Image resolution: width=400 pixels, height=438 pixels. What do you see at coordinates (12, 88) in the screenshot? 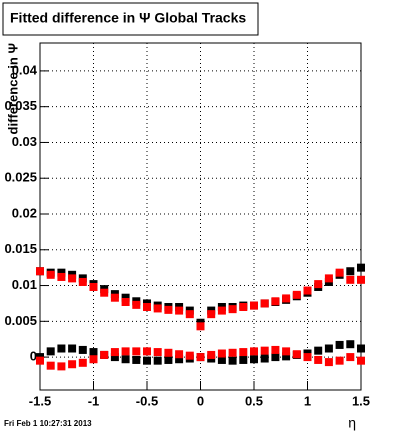
I see `y-axis-label: difference in Ψ` at bounding box center [12, 88].